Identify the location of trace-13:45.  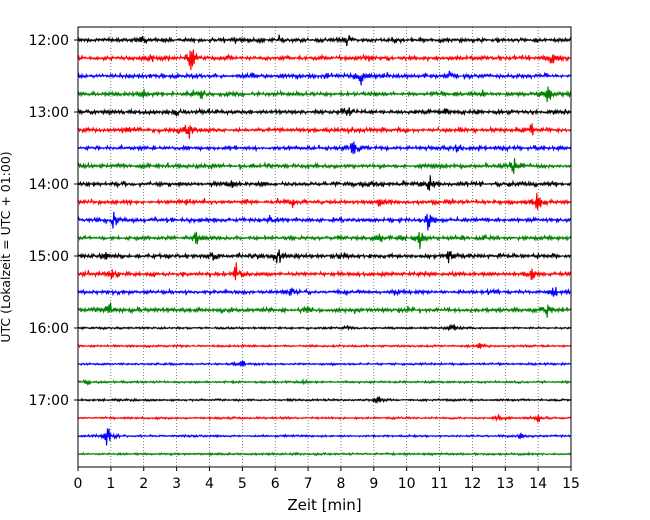
(324, 165).